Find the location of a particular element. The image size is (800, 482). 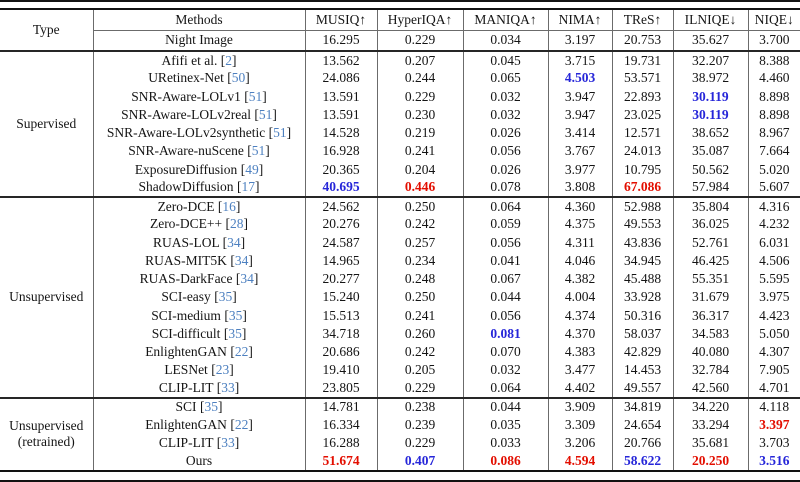

method-name: ExposureDiffusion is located at coordinates (186, 169).